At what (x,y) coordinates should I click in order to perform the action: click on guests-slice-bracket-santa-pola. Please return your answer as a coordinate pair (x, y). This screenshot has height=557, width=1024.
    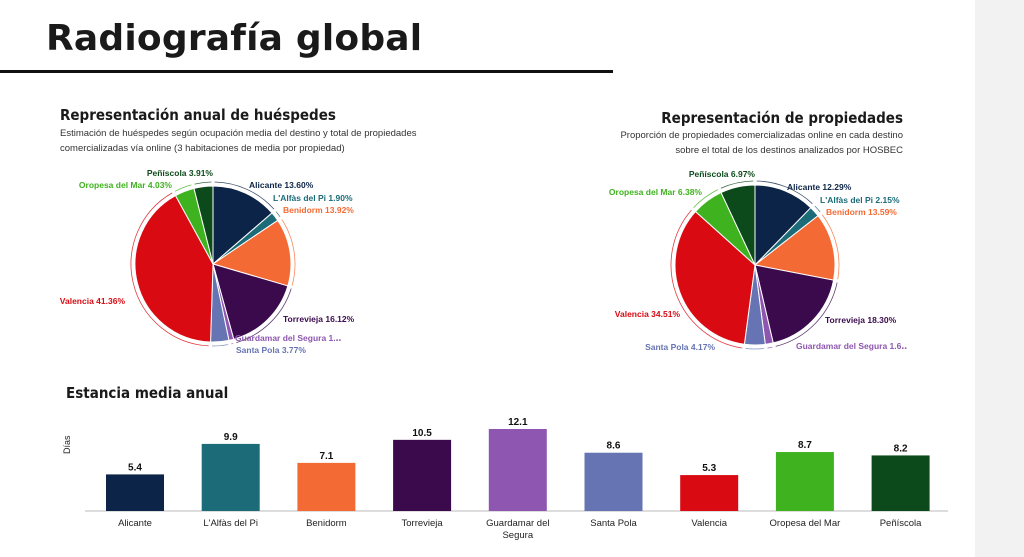
    Looking at the image, I should click on (220, 345).